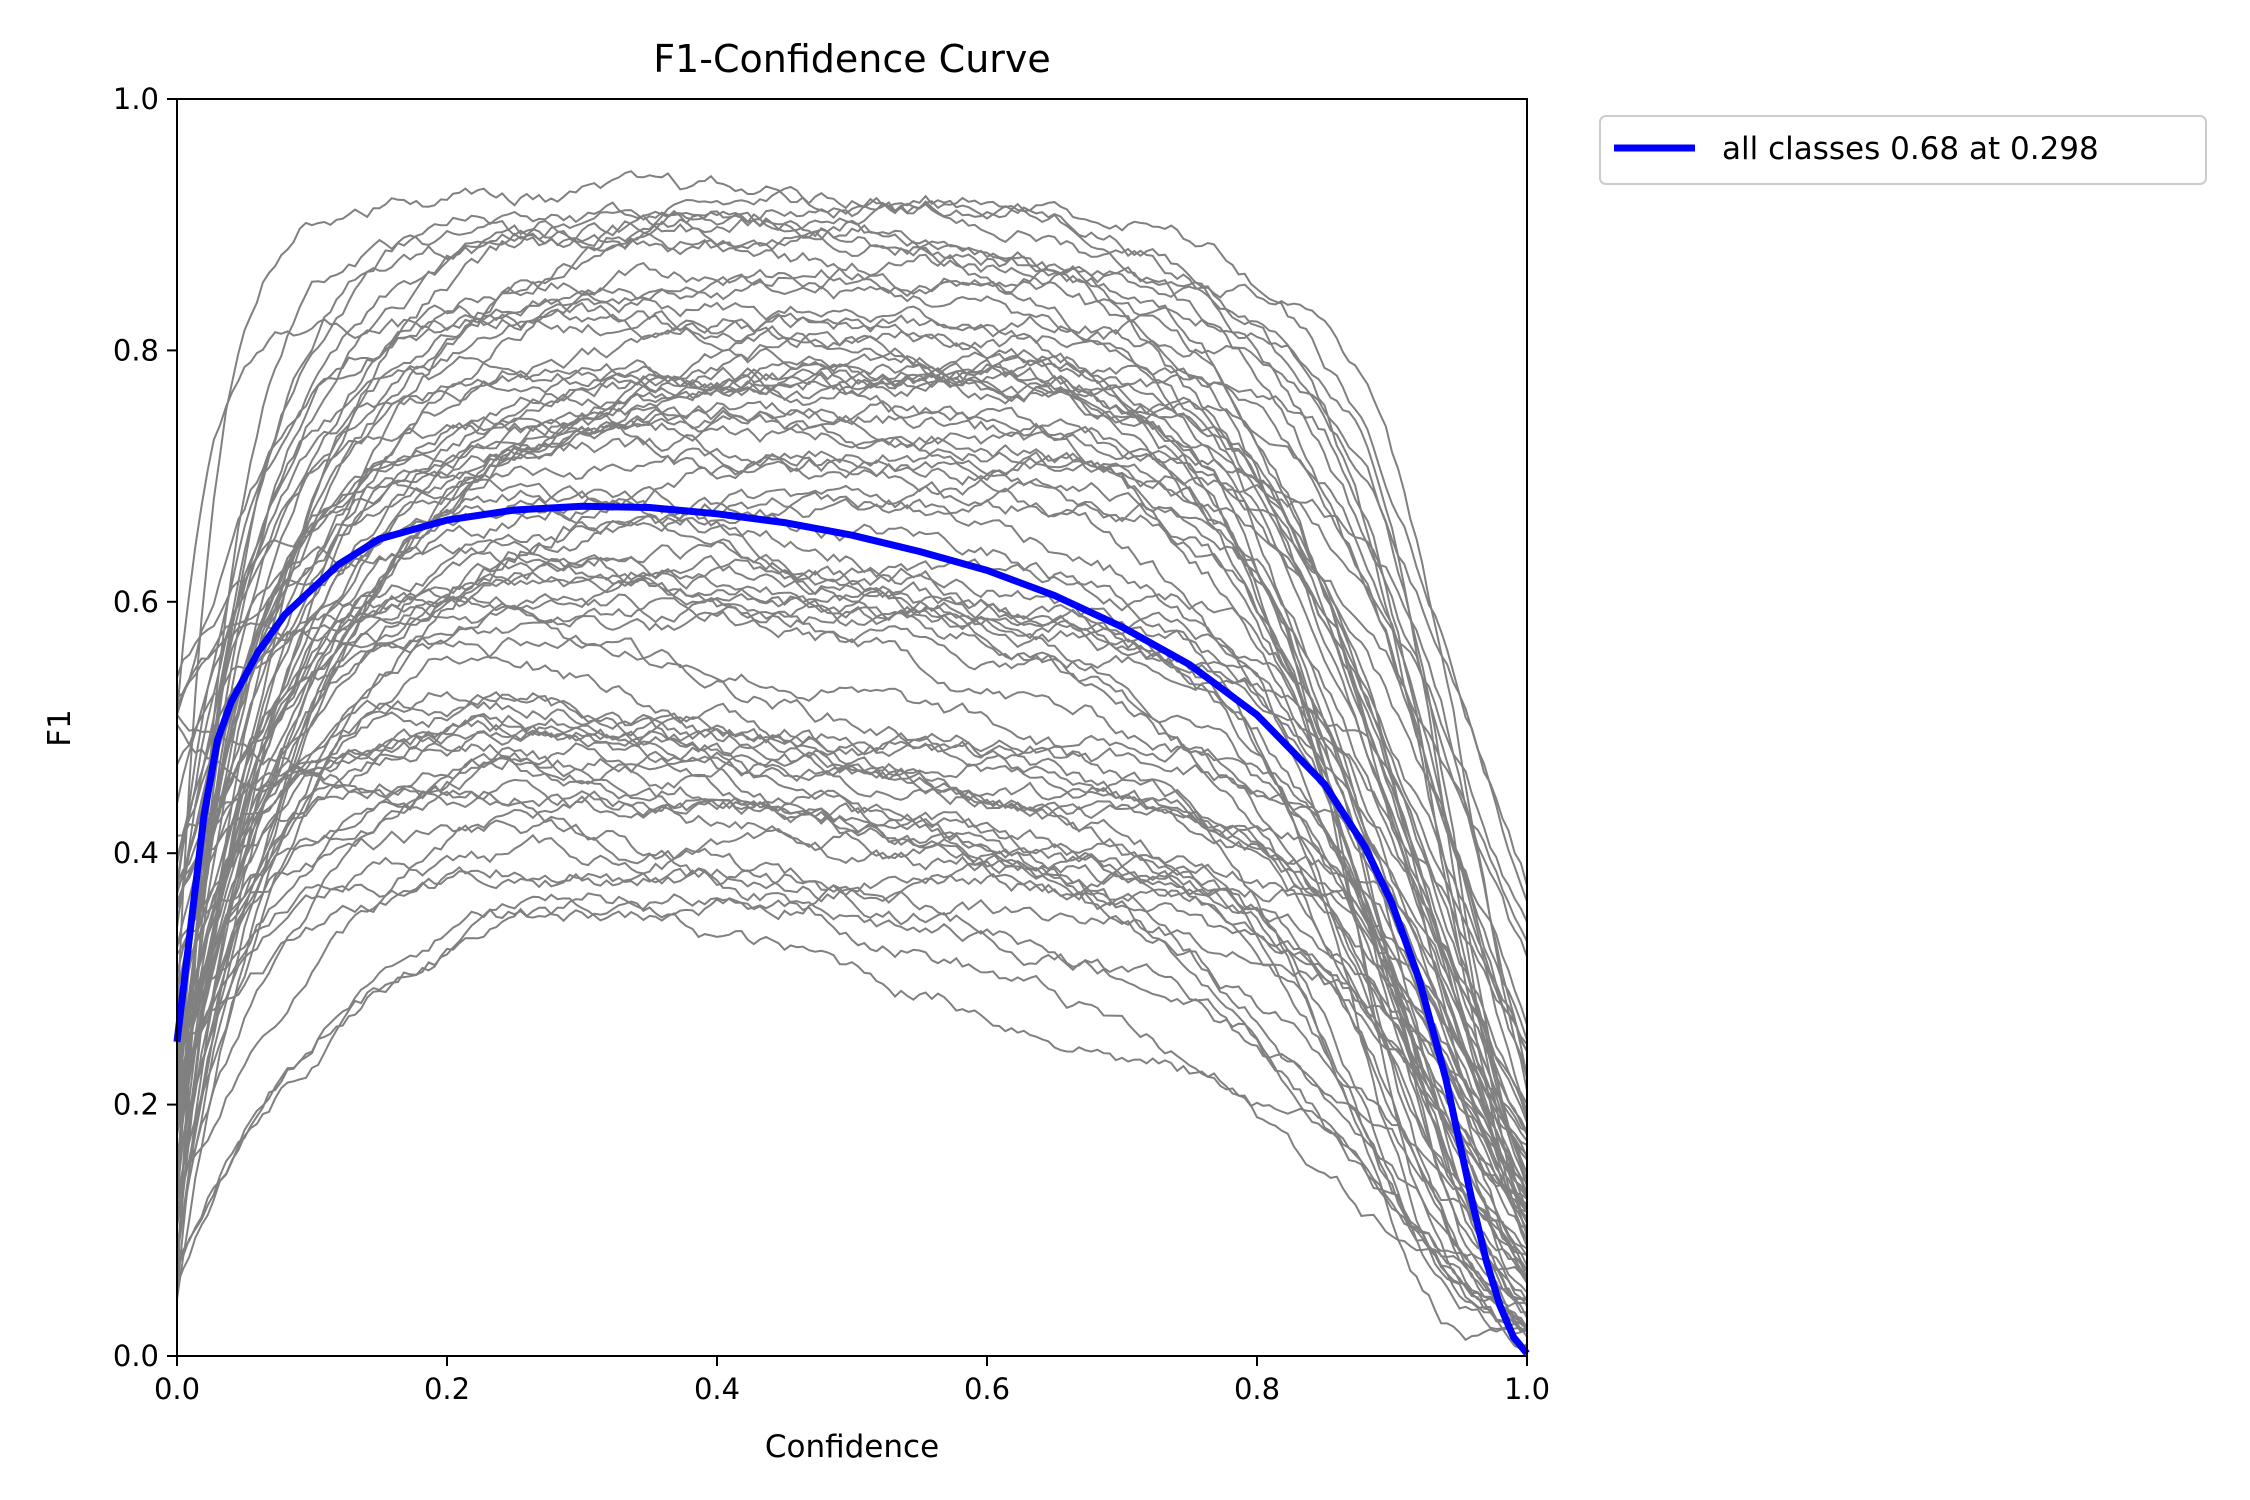 Image resolution: width=2250 pixels, height=1500 pixels. I want to click on x-tick-label: 0.6, so click(987, 1389).